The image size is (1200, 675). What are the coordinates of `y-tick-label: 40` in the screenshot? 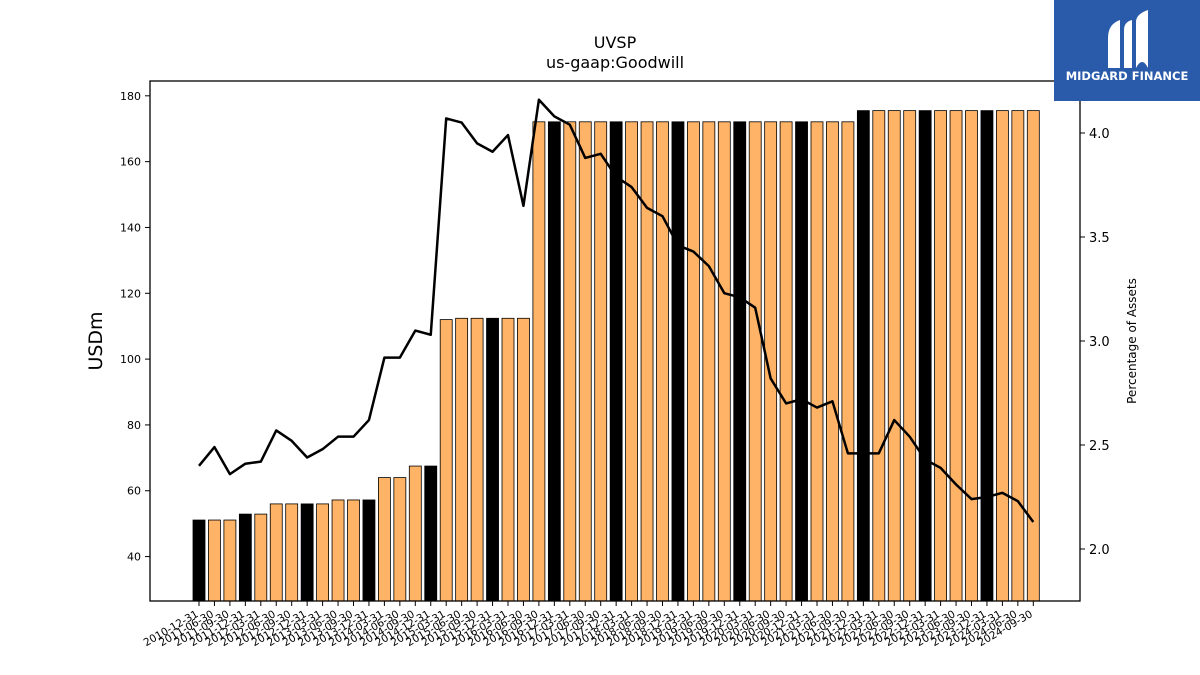 It's located at (134, 557).